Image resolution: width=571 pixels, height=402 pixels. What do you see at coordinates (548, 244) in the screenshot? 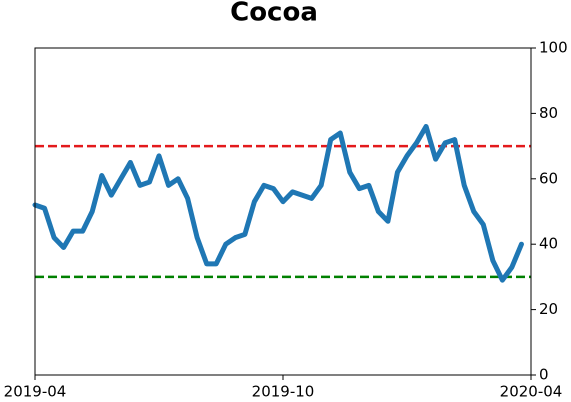
I see `y-tick-label: 40` at bounding box center [548, 244].